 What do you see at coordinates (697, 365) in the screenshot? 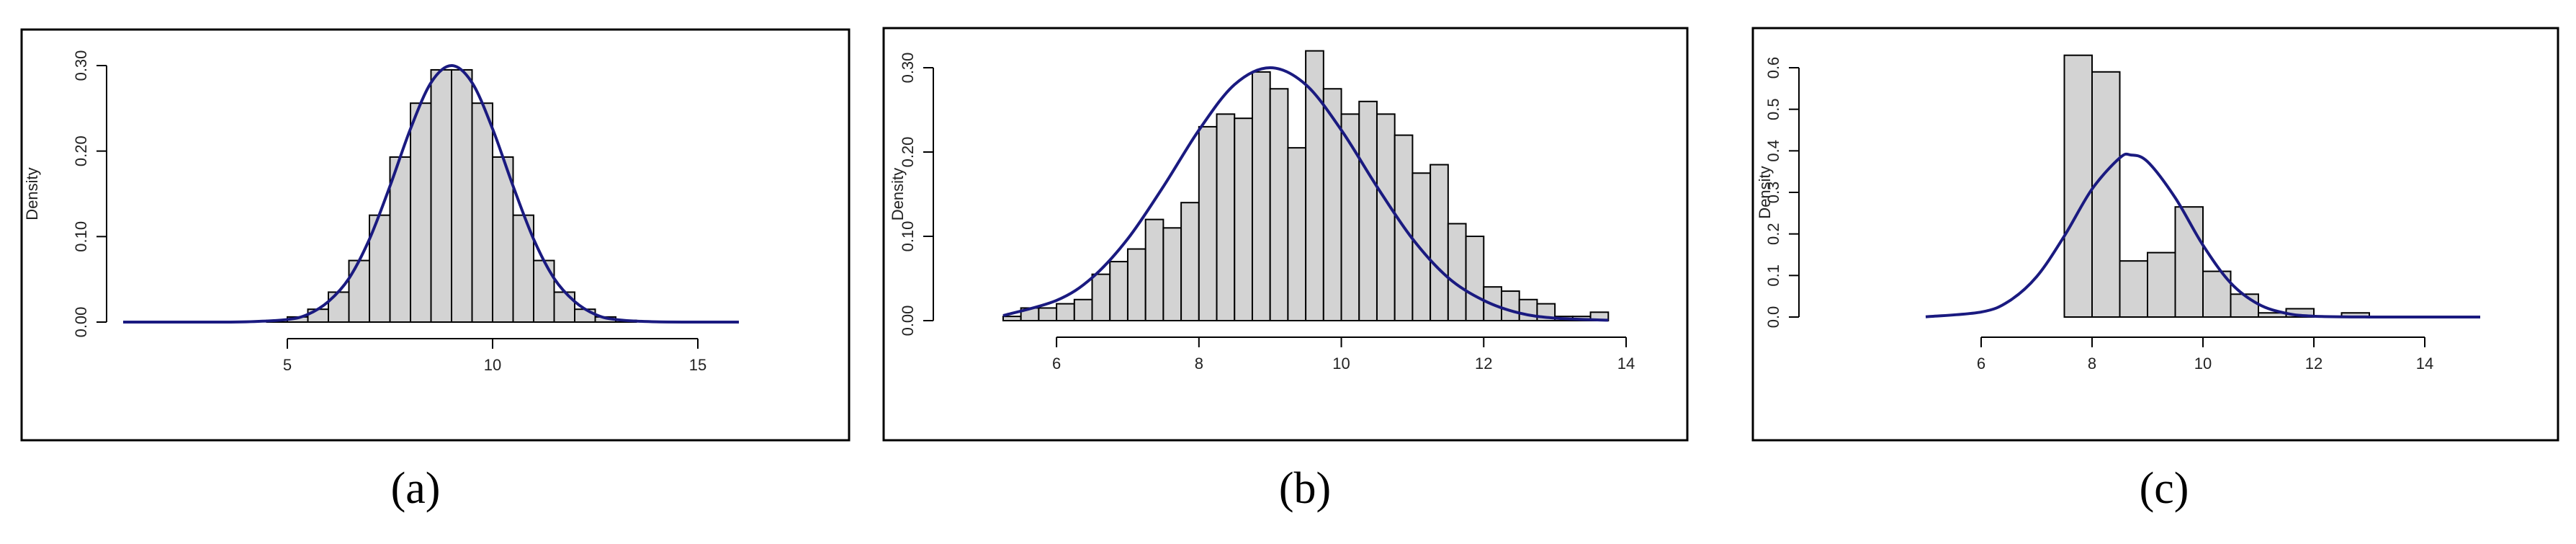
I see `x-tick-label: 15` at bounding box center [697, 365].